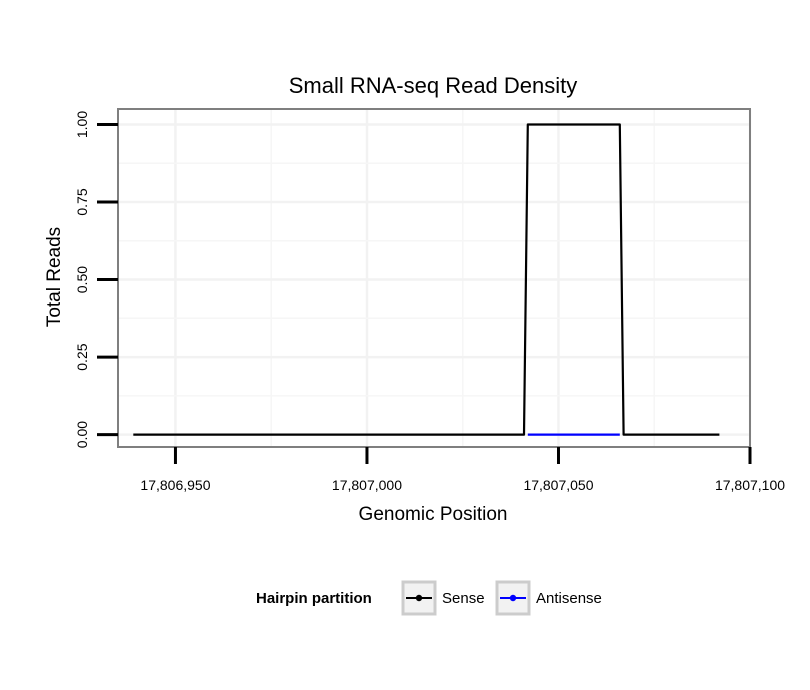 Image resolution: width=810 pixels, height=690 pixels. Describe the element at coordinates (175, 485) in the screenshot. I see `x-tick-label: 17,806,950` at that location.